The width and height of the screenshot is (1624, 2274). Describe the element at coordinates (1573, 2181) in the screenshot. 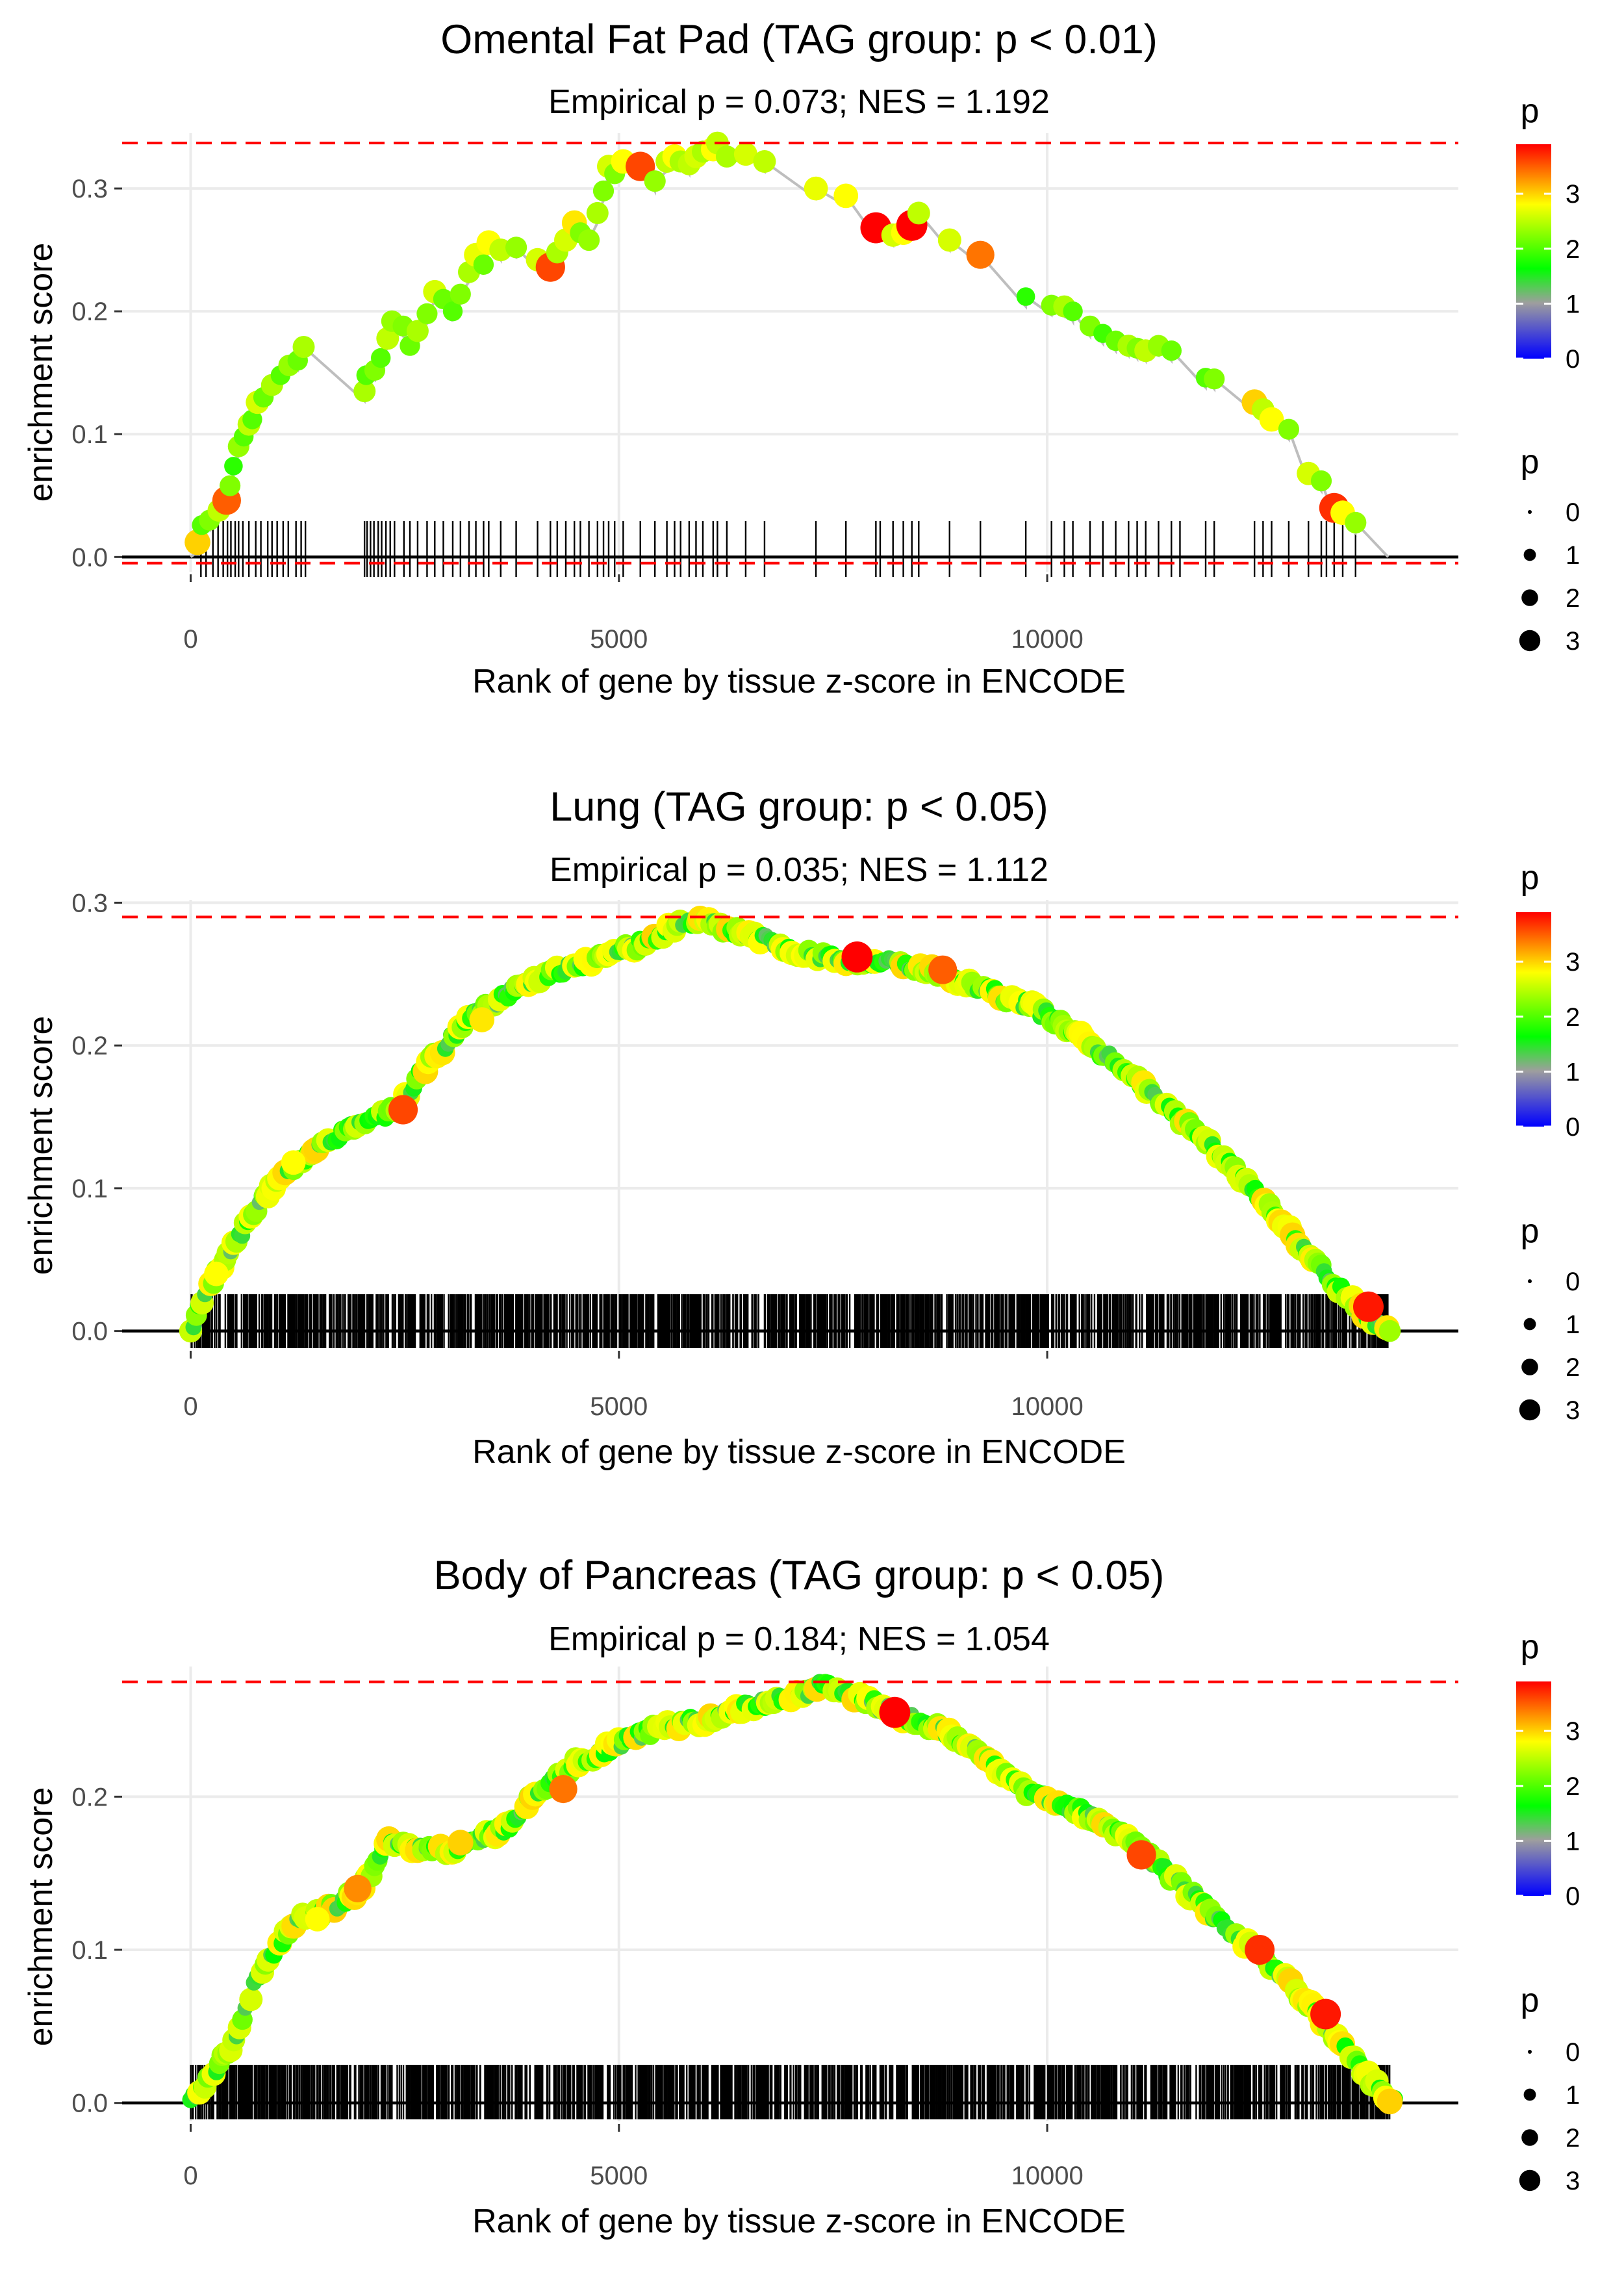

I see `panel-3-size-legend-label: 3` at that location.